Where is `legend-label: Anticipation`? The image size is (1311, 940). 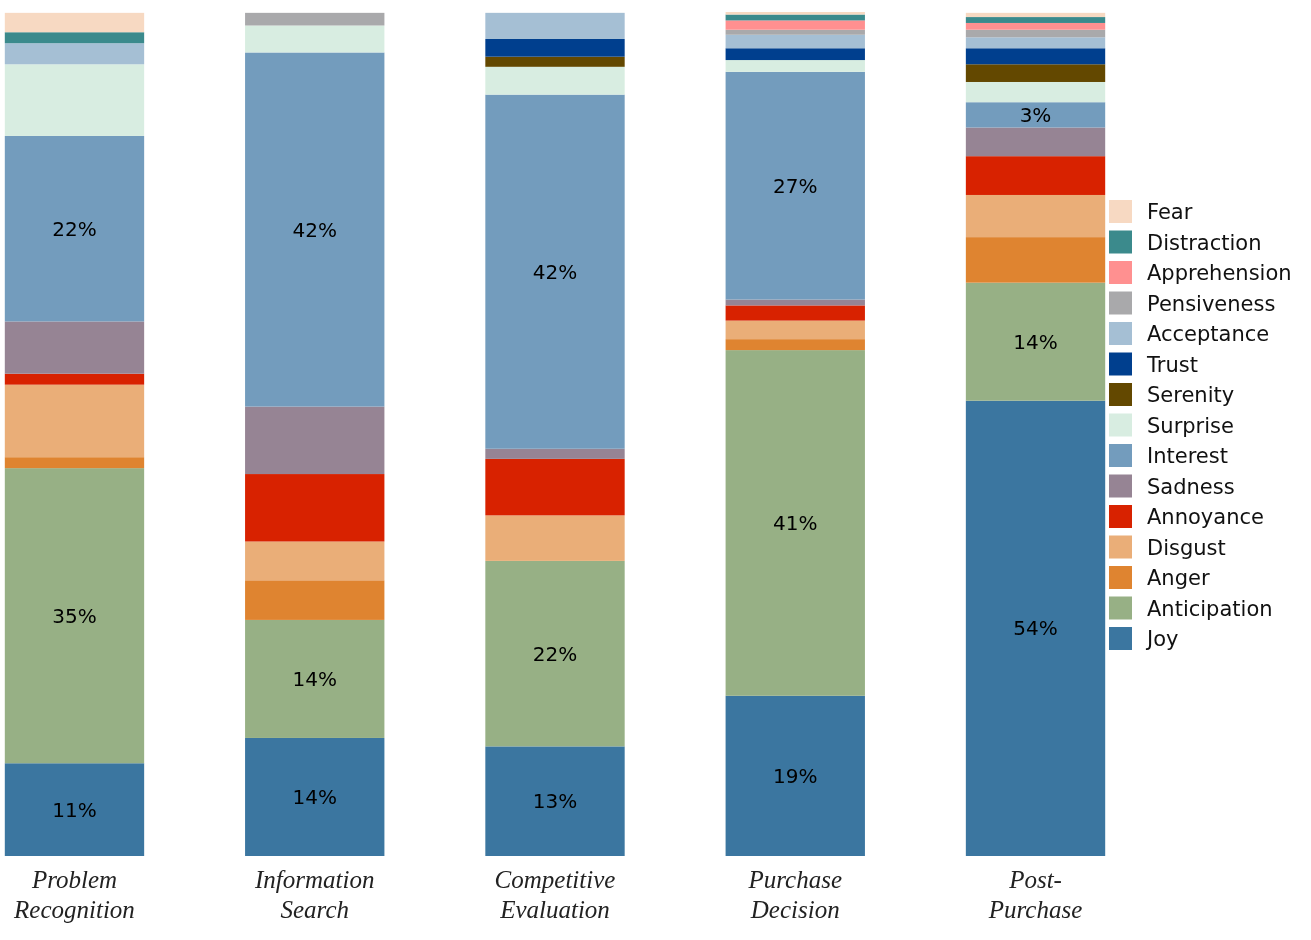 legend-label: Anticipation is located at coordinates (1210, 608).